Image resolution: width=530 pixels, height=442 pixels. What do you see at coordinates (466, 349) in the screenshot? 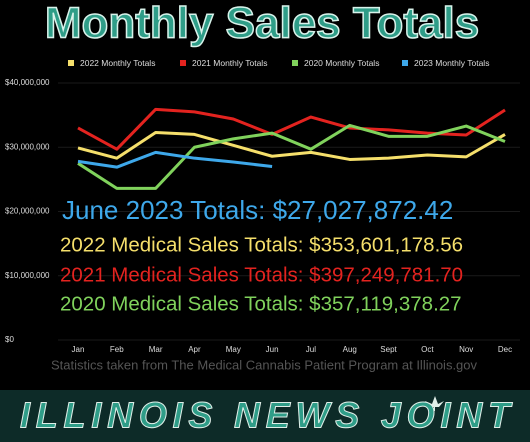
I see `x-tick-label: Nov` at bounding box center [466, 349].